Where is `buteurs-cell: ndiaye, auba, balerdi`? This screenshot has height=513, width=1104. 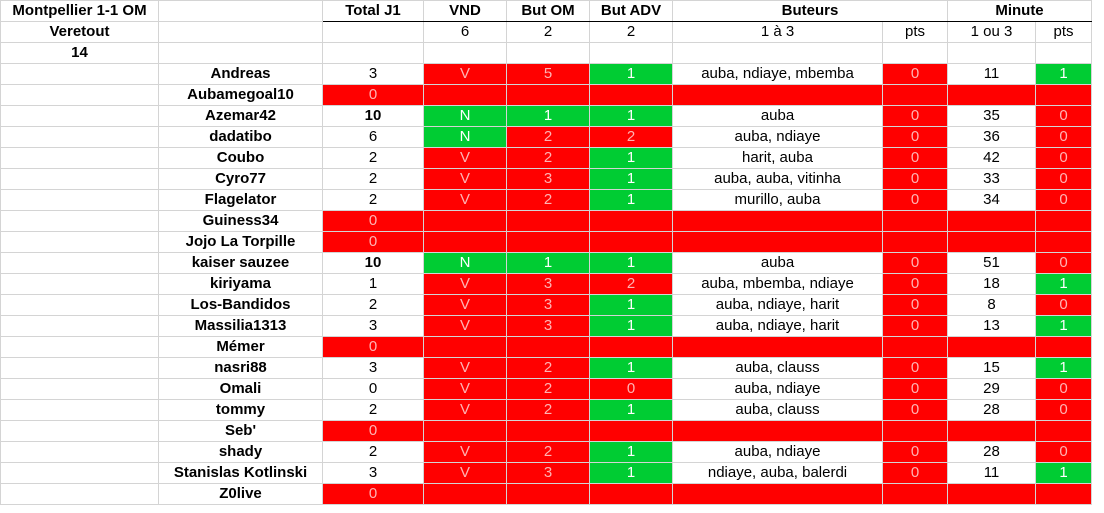
buteurs-cell: ndiaye, auba, balerdi is located at coordinates (777, 473).